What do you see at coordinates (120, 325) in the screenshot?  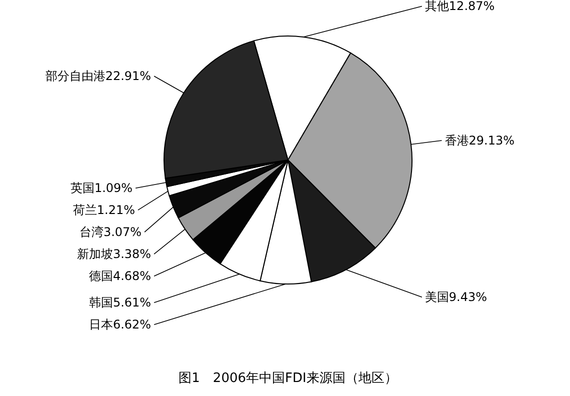 I see `slice-label: 日本6.62%` at bounding box center [120, 325].